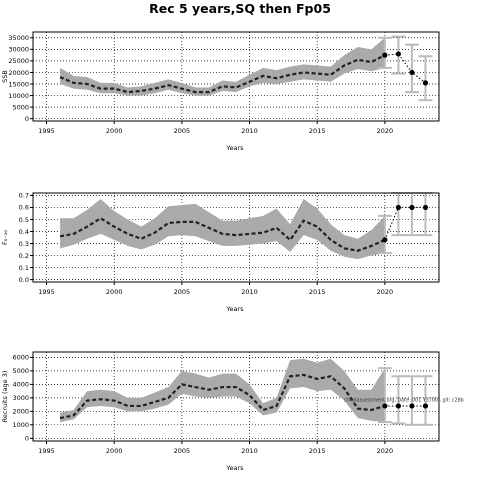 The height and width of the screenshot is (480, 480). Describe the element at coordinates (20, 412) in the screenshot. I see `y-tick-label: 2000` at that location.